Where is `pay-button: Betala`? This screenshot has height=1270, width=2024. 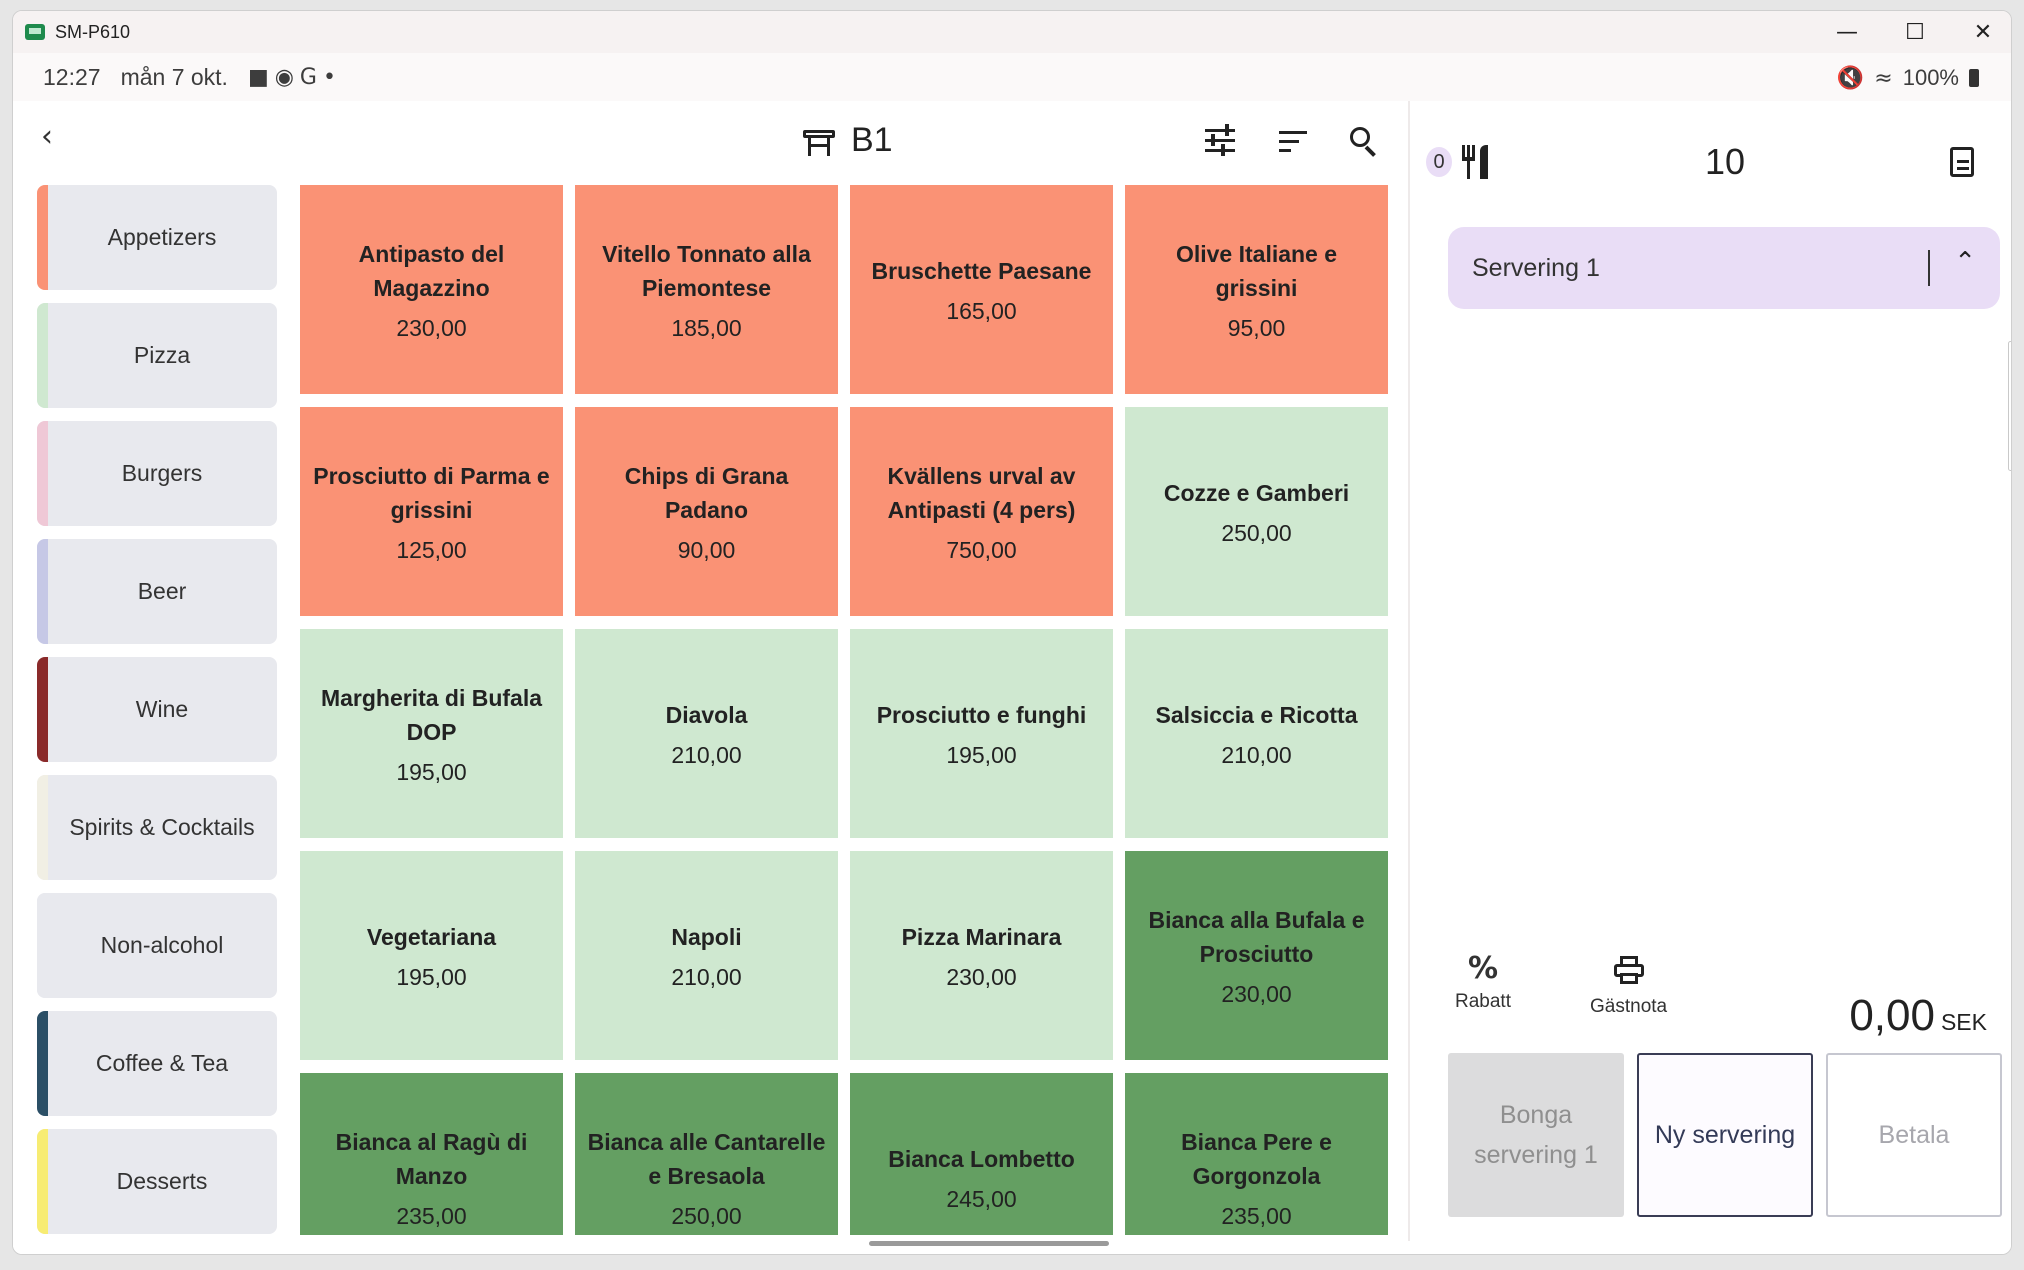
pay-button: Betala is located at coordinates (1914, 1135).